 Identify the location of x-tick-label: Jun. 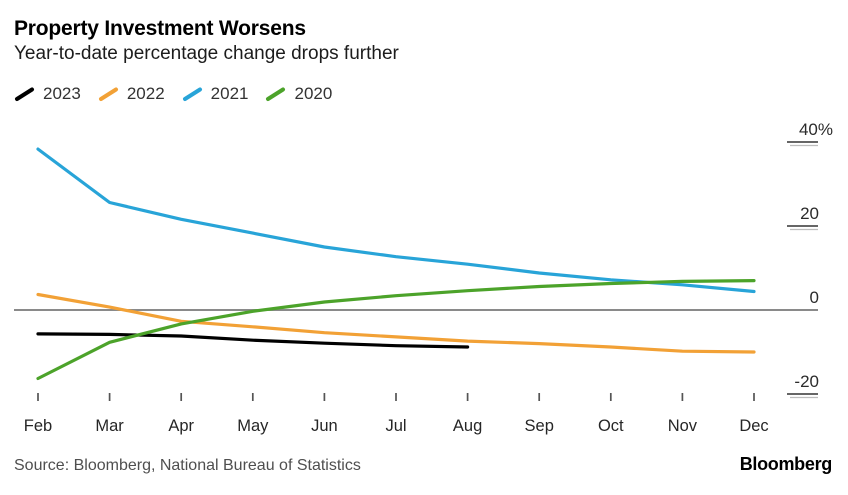
(324, 426).